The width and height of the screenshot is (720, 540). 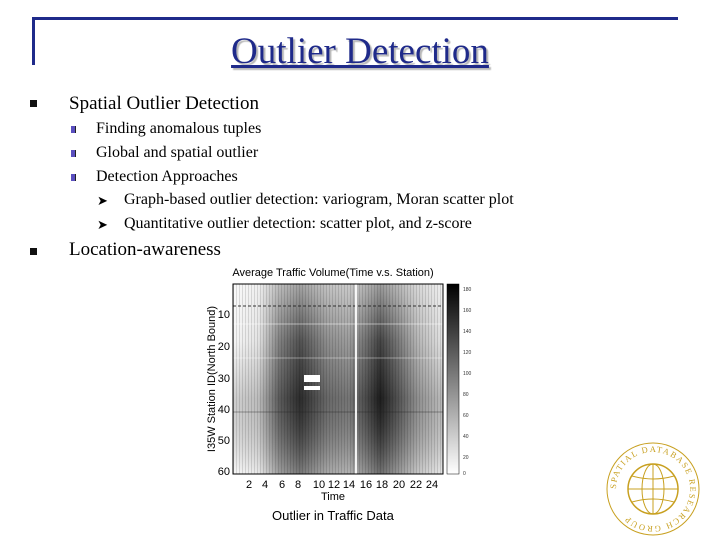 I want to click on x-tick-label: 10, so click(x=319, y=485).